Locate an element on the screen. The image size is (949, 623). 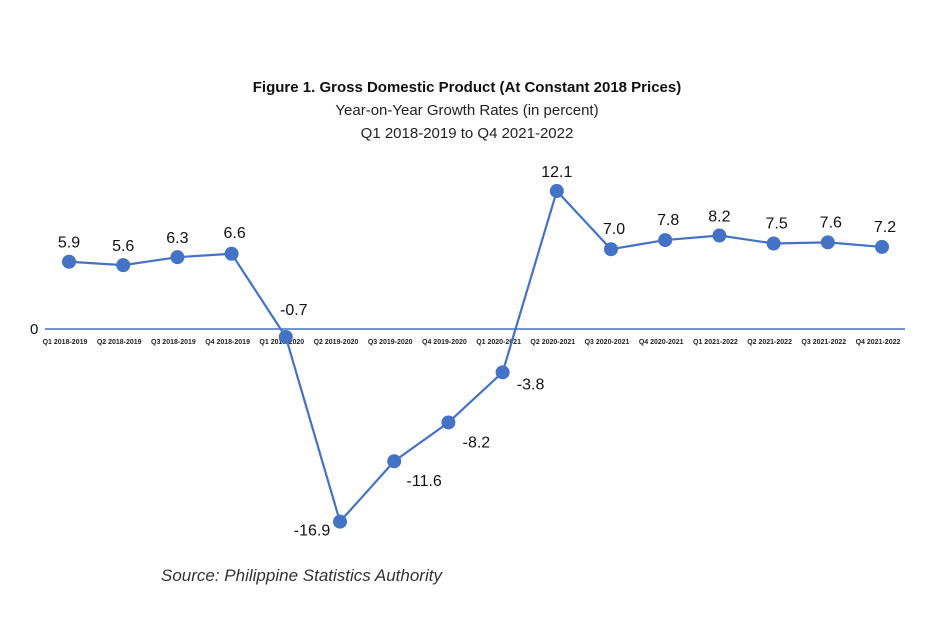
x-tick-label: Q3 2019-2020 is located at coordinates (390, 342).